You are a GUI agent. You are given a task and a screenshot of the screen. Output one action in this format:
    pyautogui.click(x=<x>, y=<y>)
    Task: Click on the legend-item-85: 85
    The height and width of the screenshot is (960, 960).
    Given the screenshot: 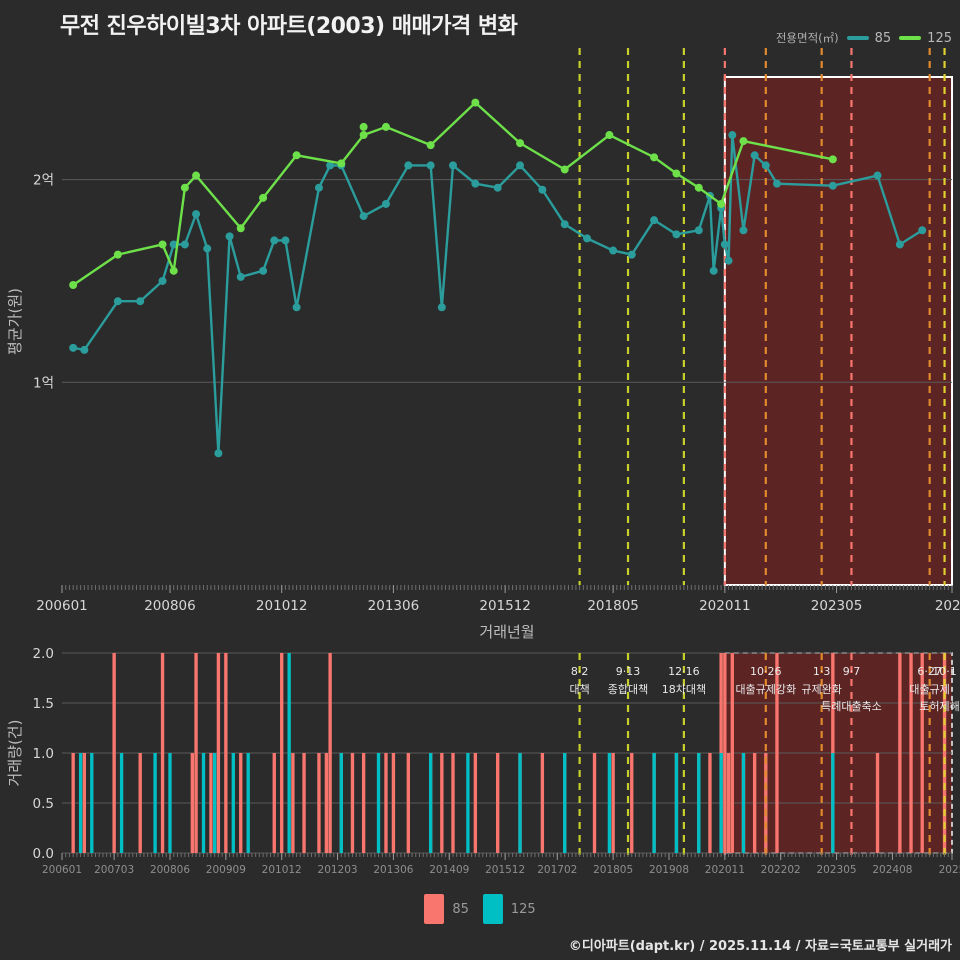 What is the action you would take?
    pyautogui.click(x=868, y=38)
    